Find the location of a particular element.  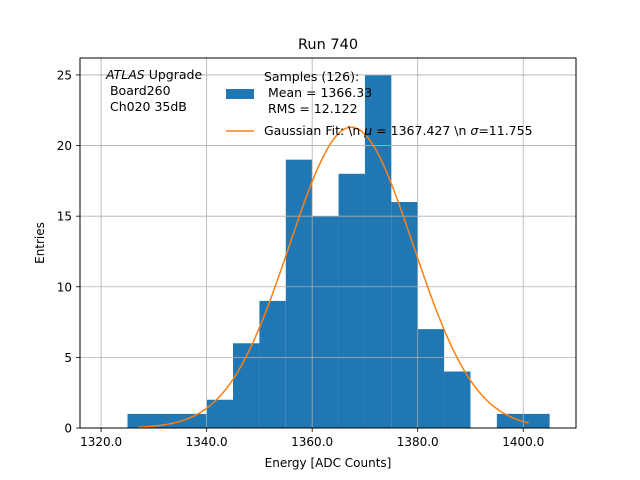

chart-title: Run 740 is located at coordinates (328, 45).